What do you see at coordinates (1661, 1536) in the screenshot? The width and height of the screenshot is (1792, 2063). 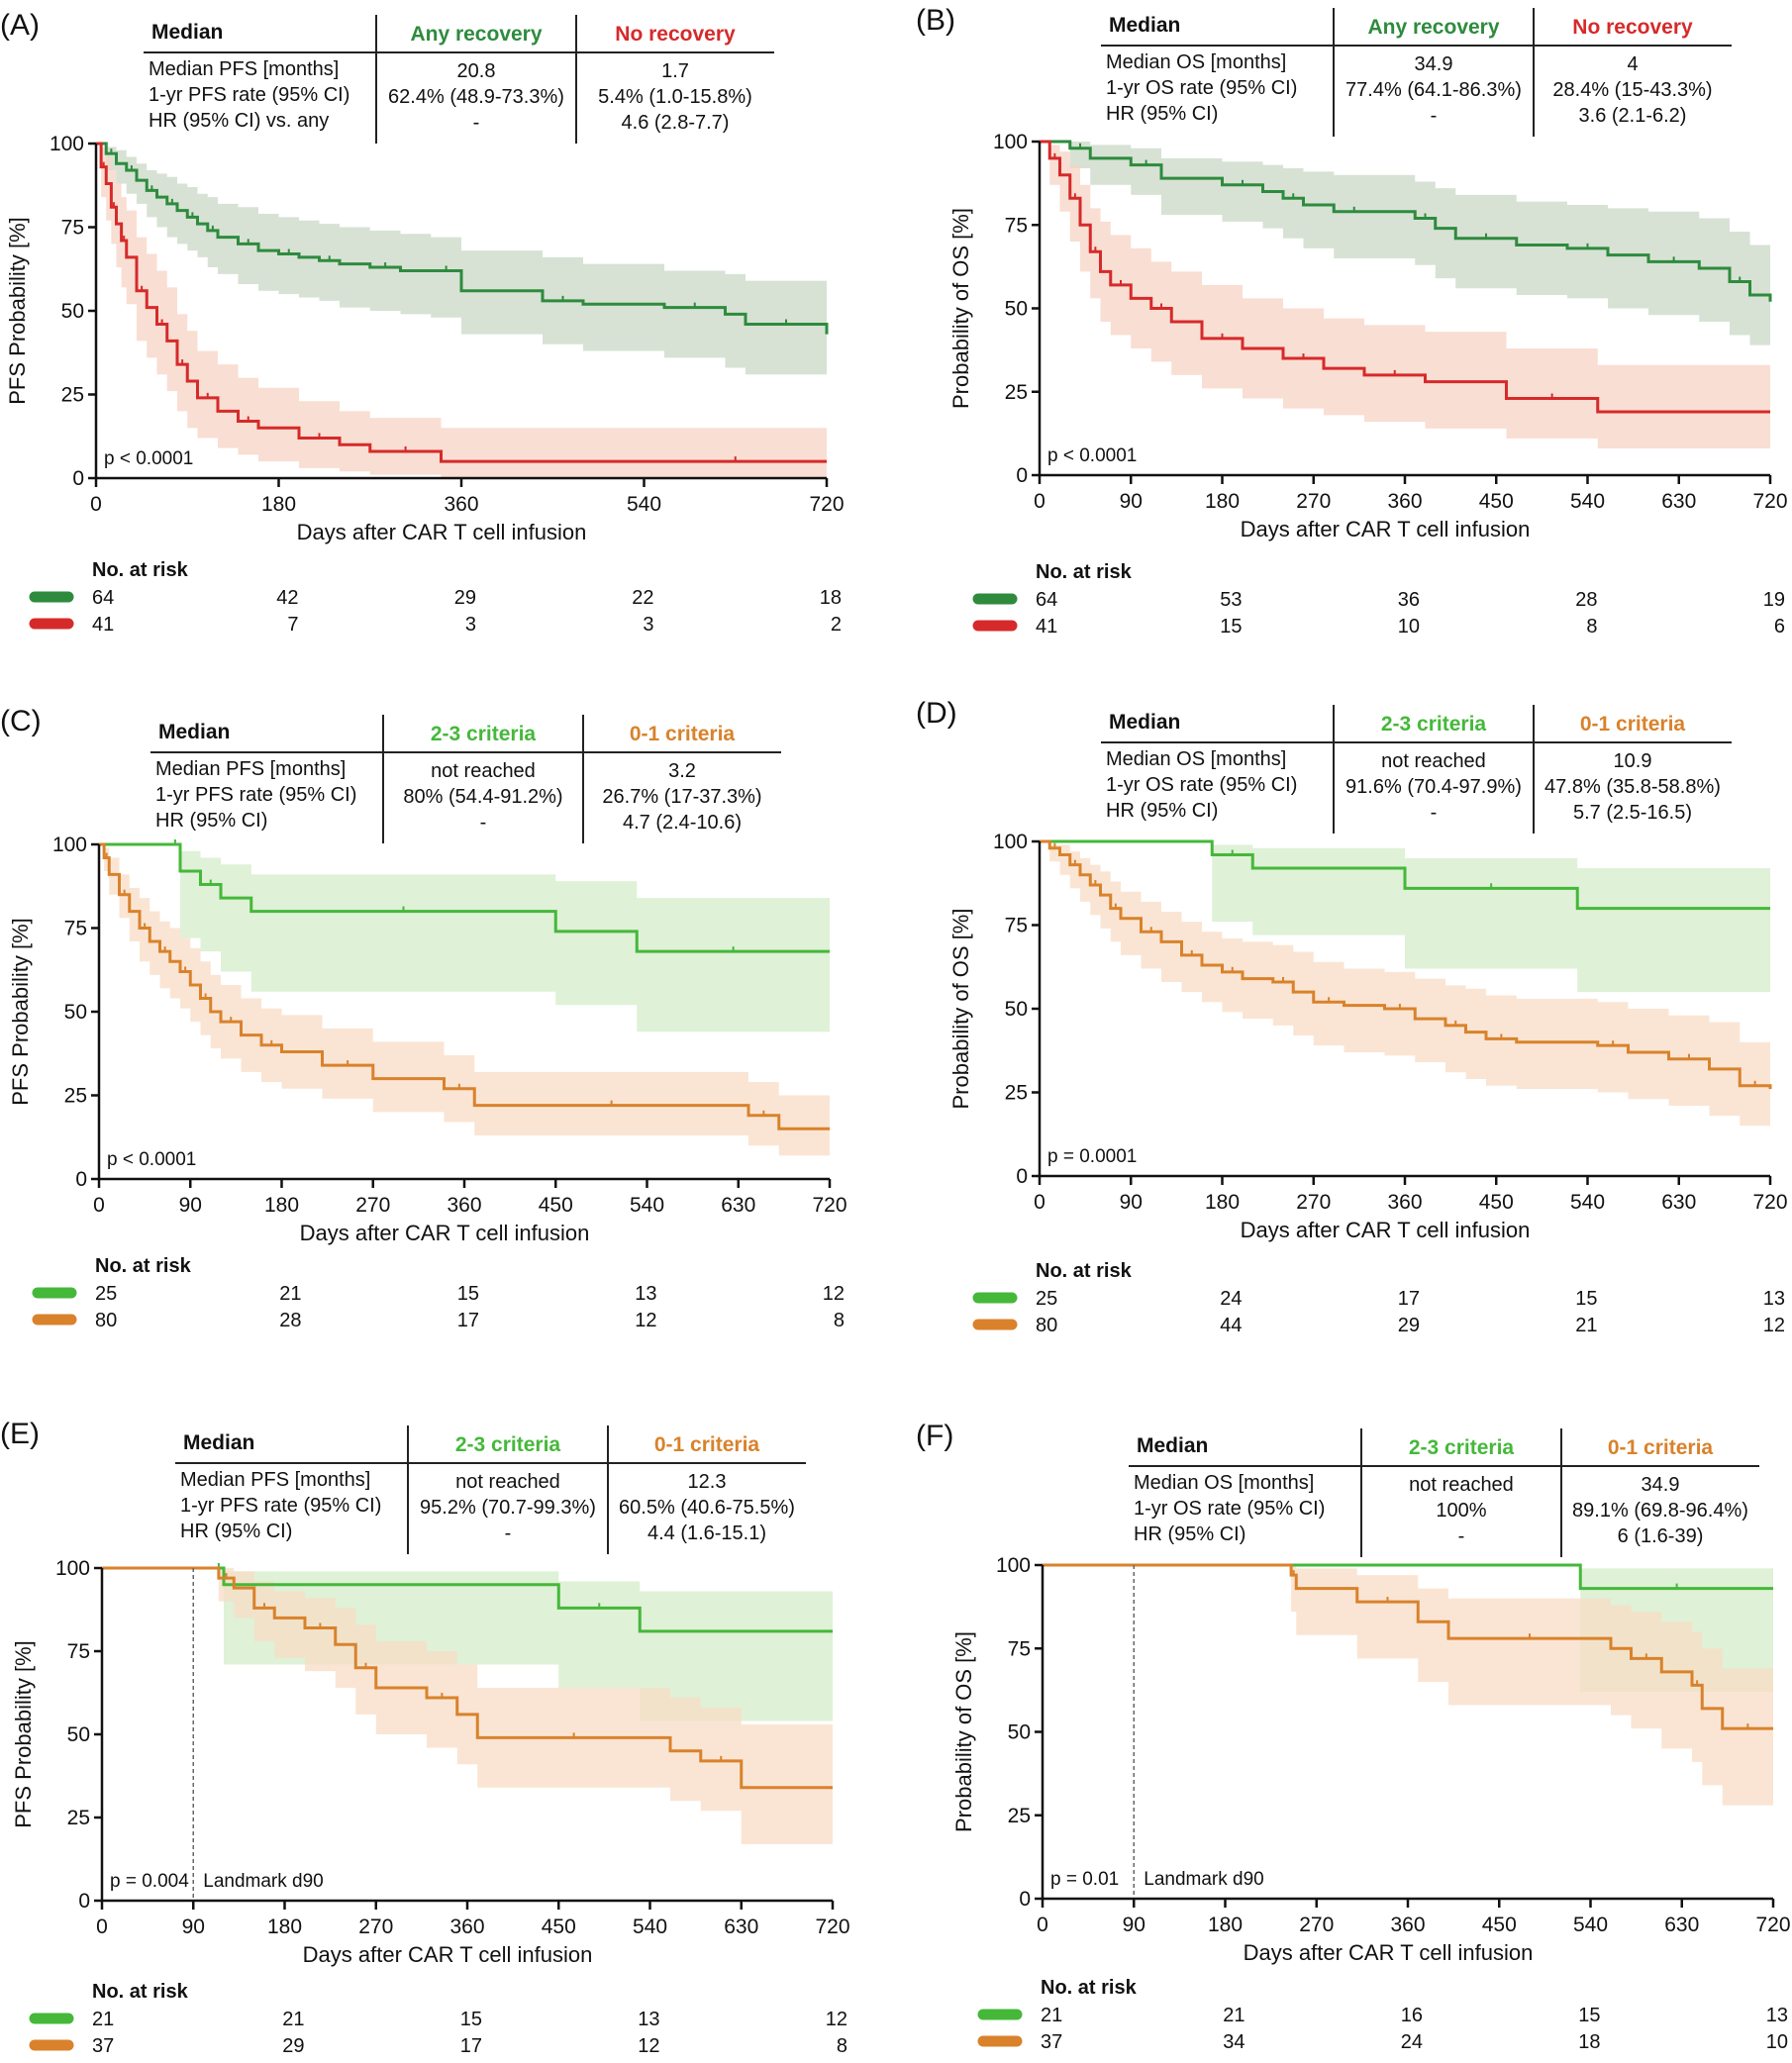 I see `table-cell: 6 (1.6-39)` at bounding box center [1661, 1536].